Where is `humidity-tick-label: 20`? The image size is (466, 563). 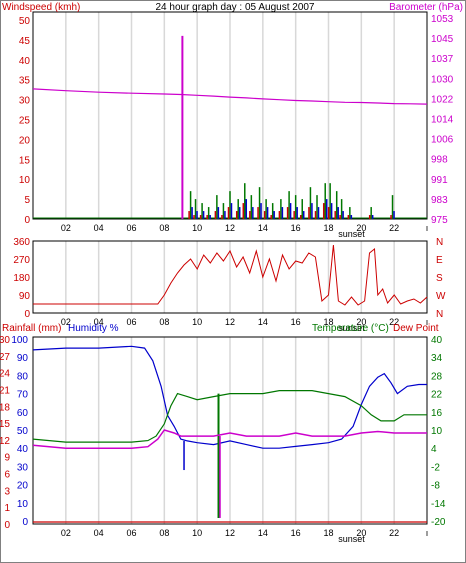
humidity-tick-label: 20 is located at coordinates (23, 486).